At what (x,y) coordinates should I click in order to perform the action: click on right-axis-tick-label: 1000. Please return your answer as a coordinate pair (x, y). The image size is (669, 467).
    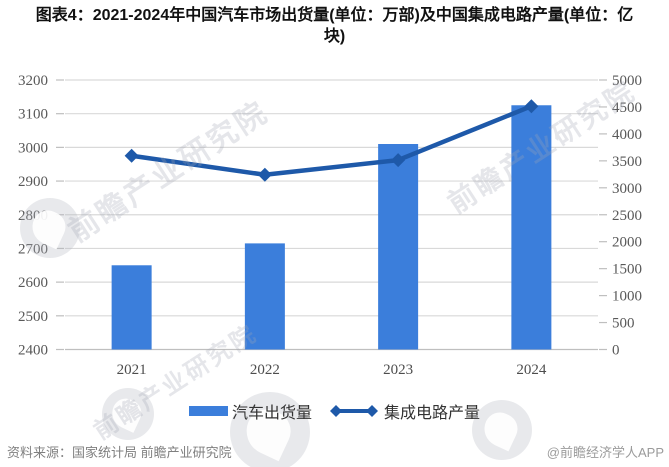
    Looking at the image, I should click on (627, 297).